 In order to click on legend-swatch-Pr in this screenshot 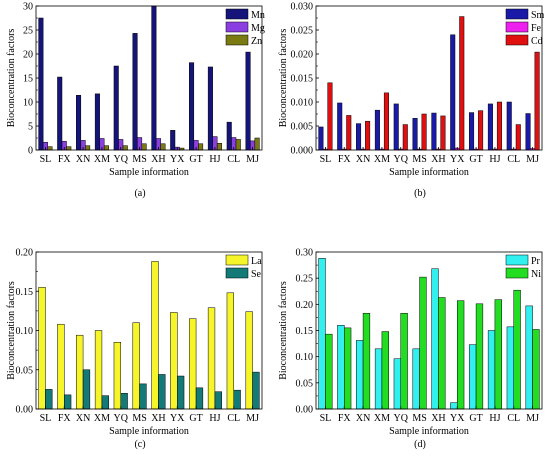, I will do `click(517, 260)`.